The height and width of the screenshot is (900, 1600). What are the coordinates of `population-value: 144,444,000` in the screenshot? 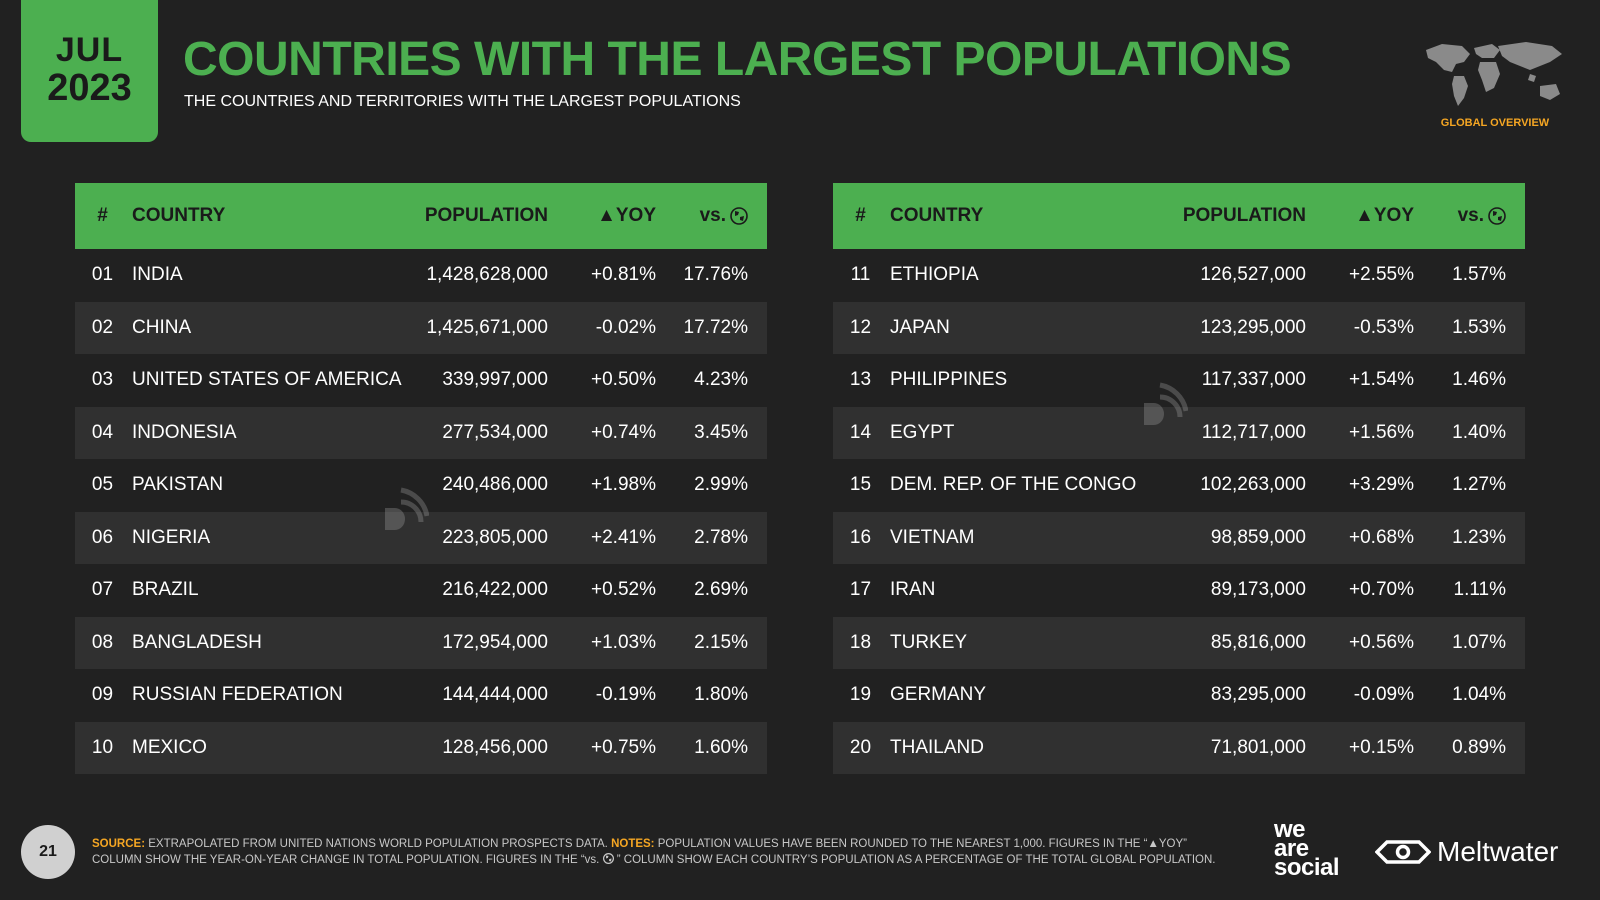 It's located at (495, 695).